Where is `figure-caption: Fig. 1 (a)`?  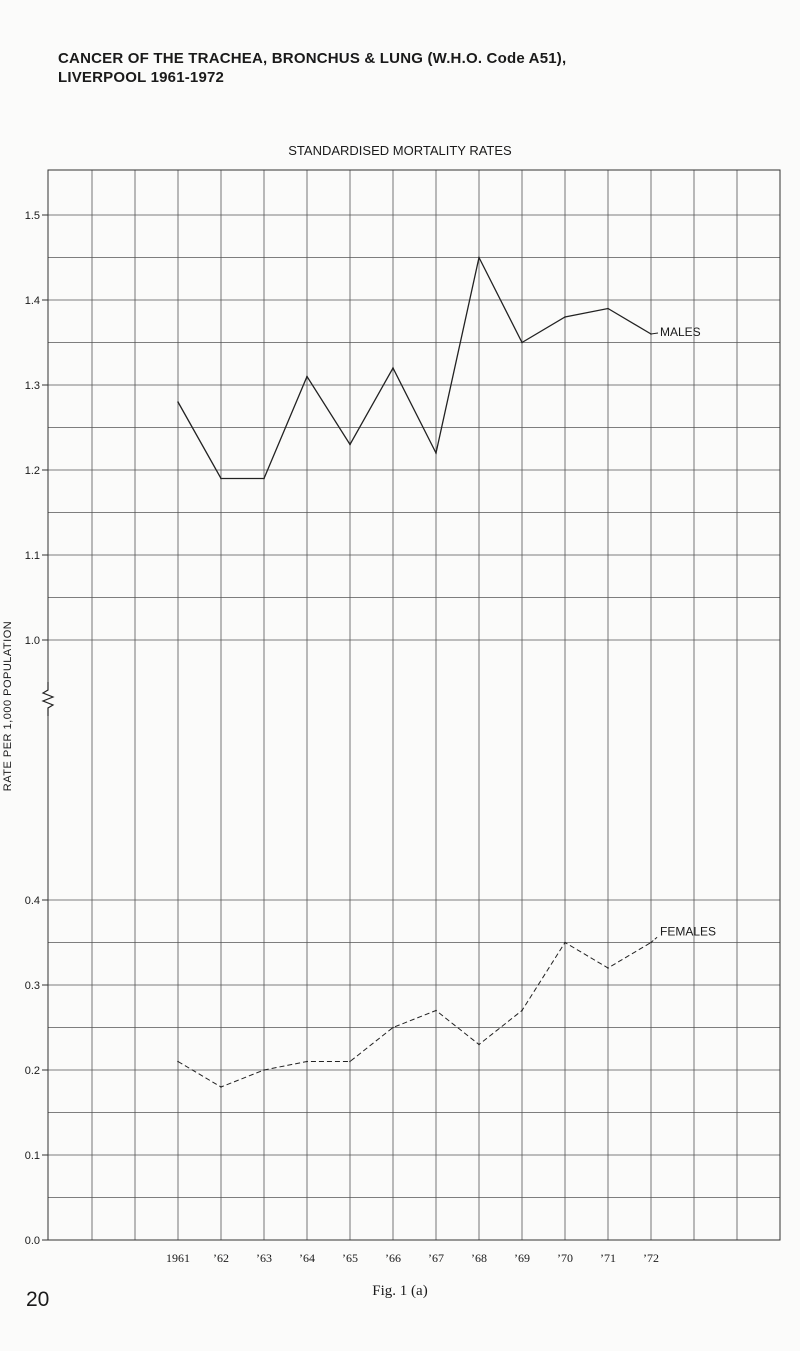 figure-caption: Fig. 1 (a) is located at coordinates (400, 1291).